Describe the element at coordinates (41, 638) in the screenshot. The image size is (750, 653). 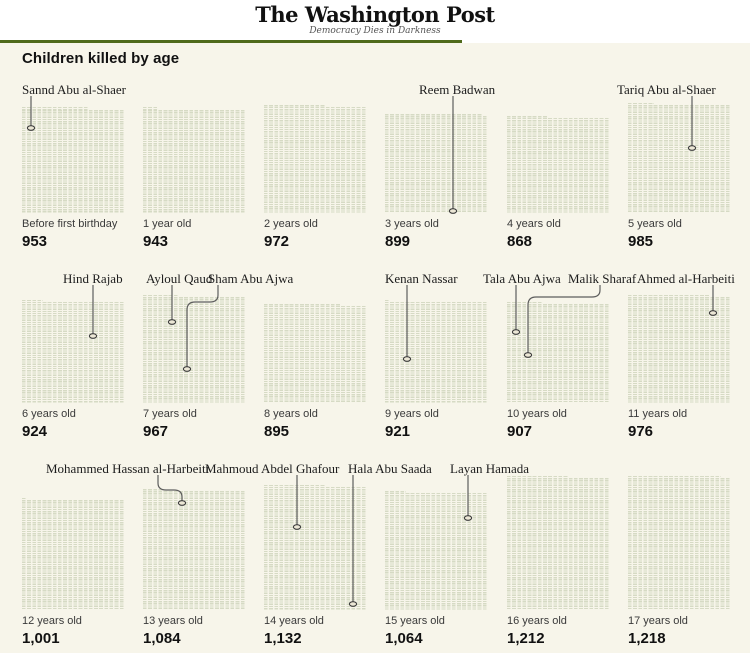
I see `count-label-12-years-old: 1,001` at that location.